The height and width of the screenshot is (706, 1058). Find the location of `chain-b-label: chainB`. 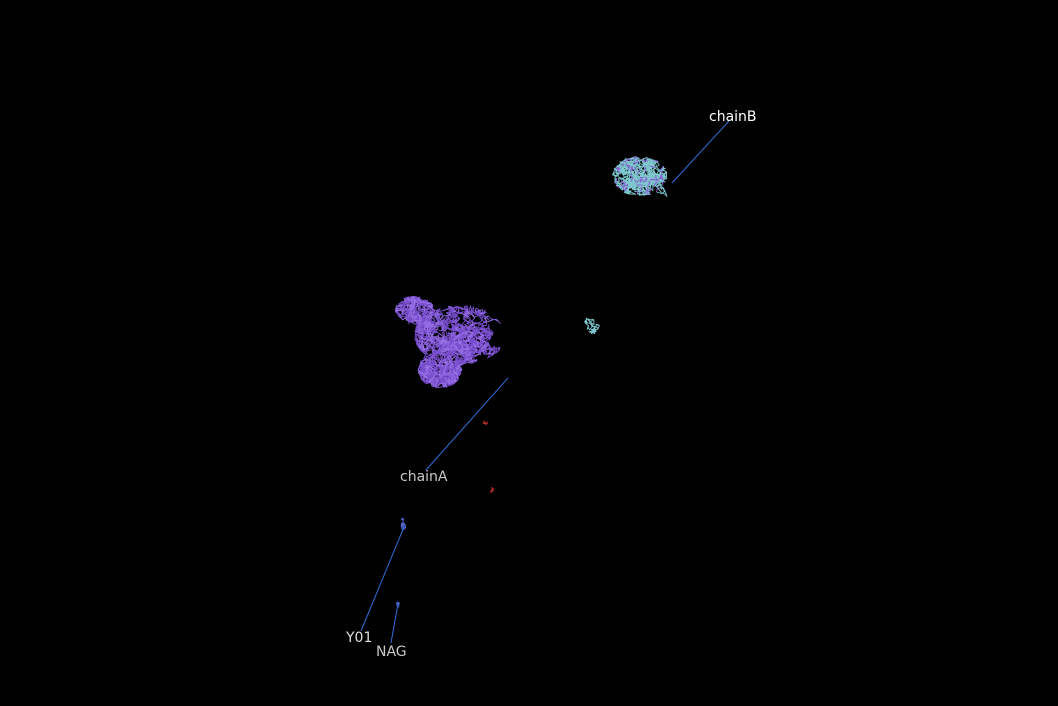

chain-b-label: chainB is located at coordinates (733, 117).